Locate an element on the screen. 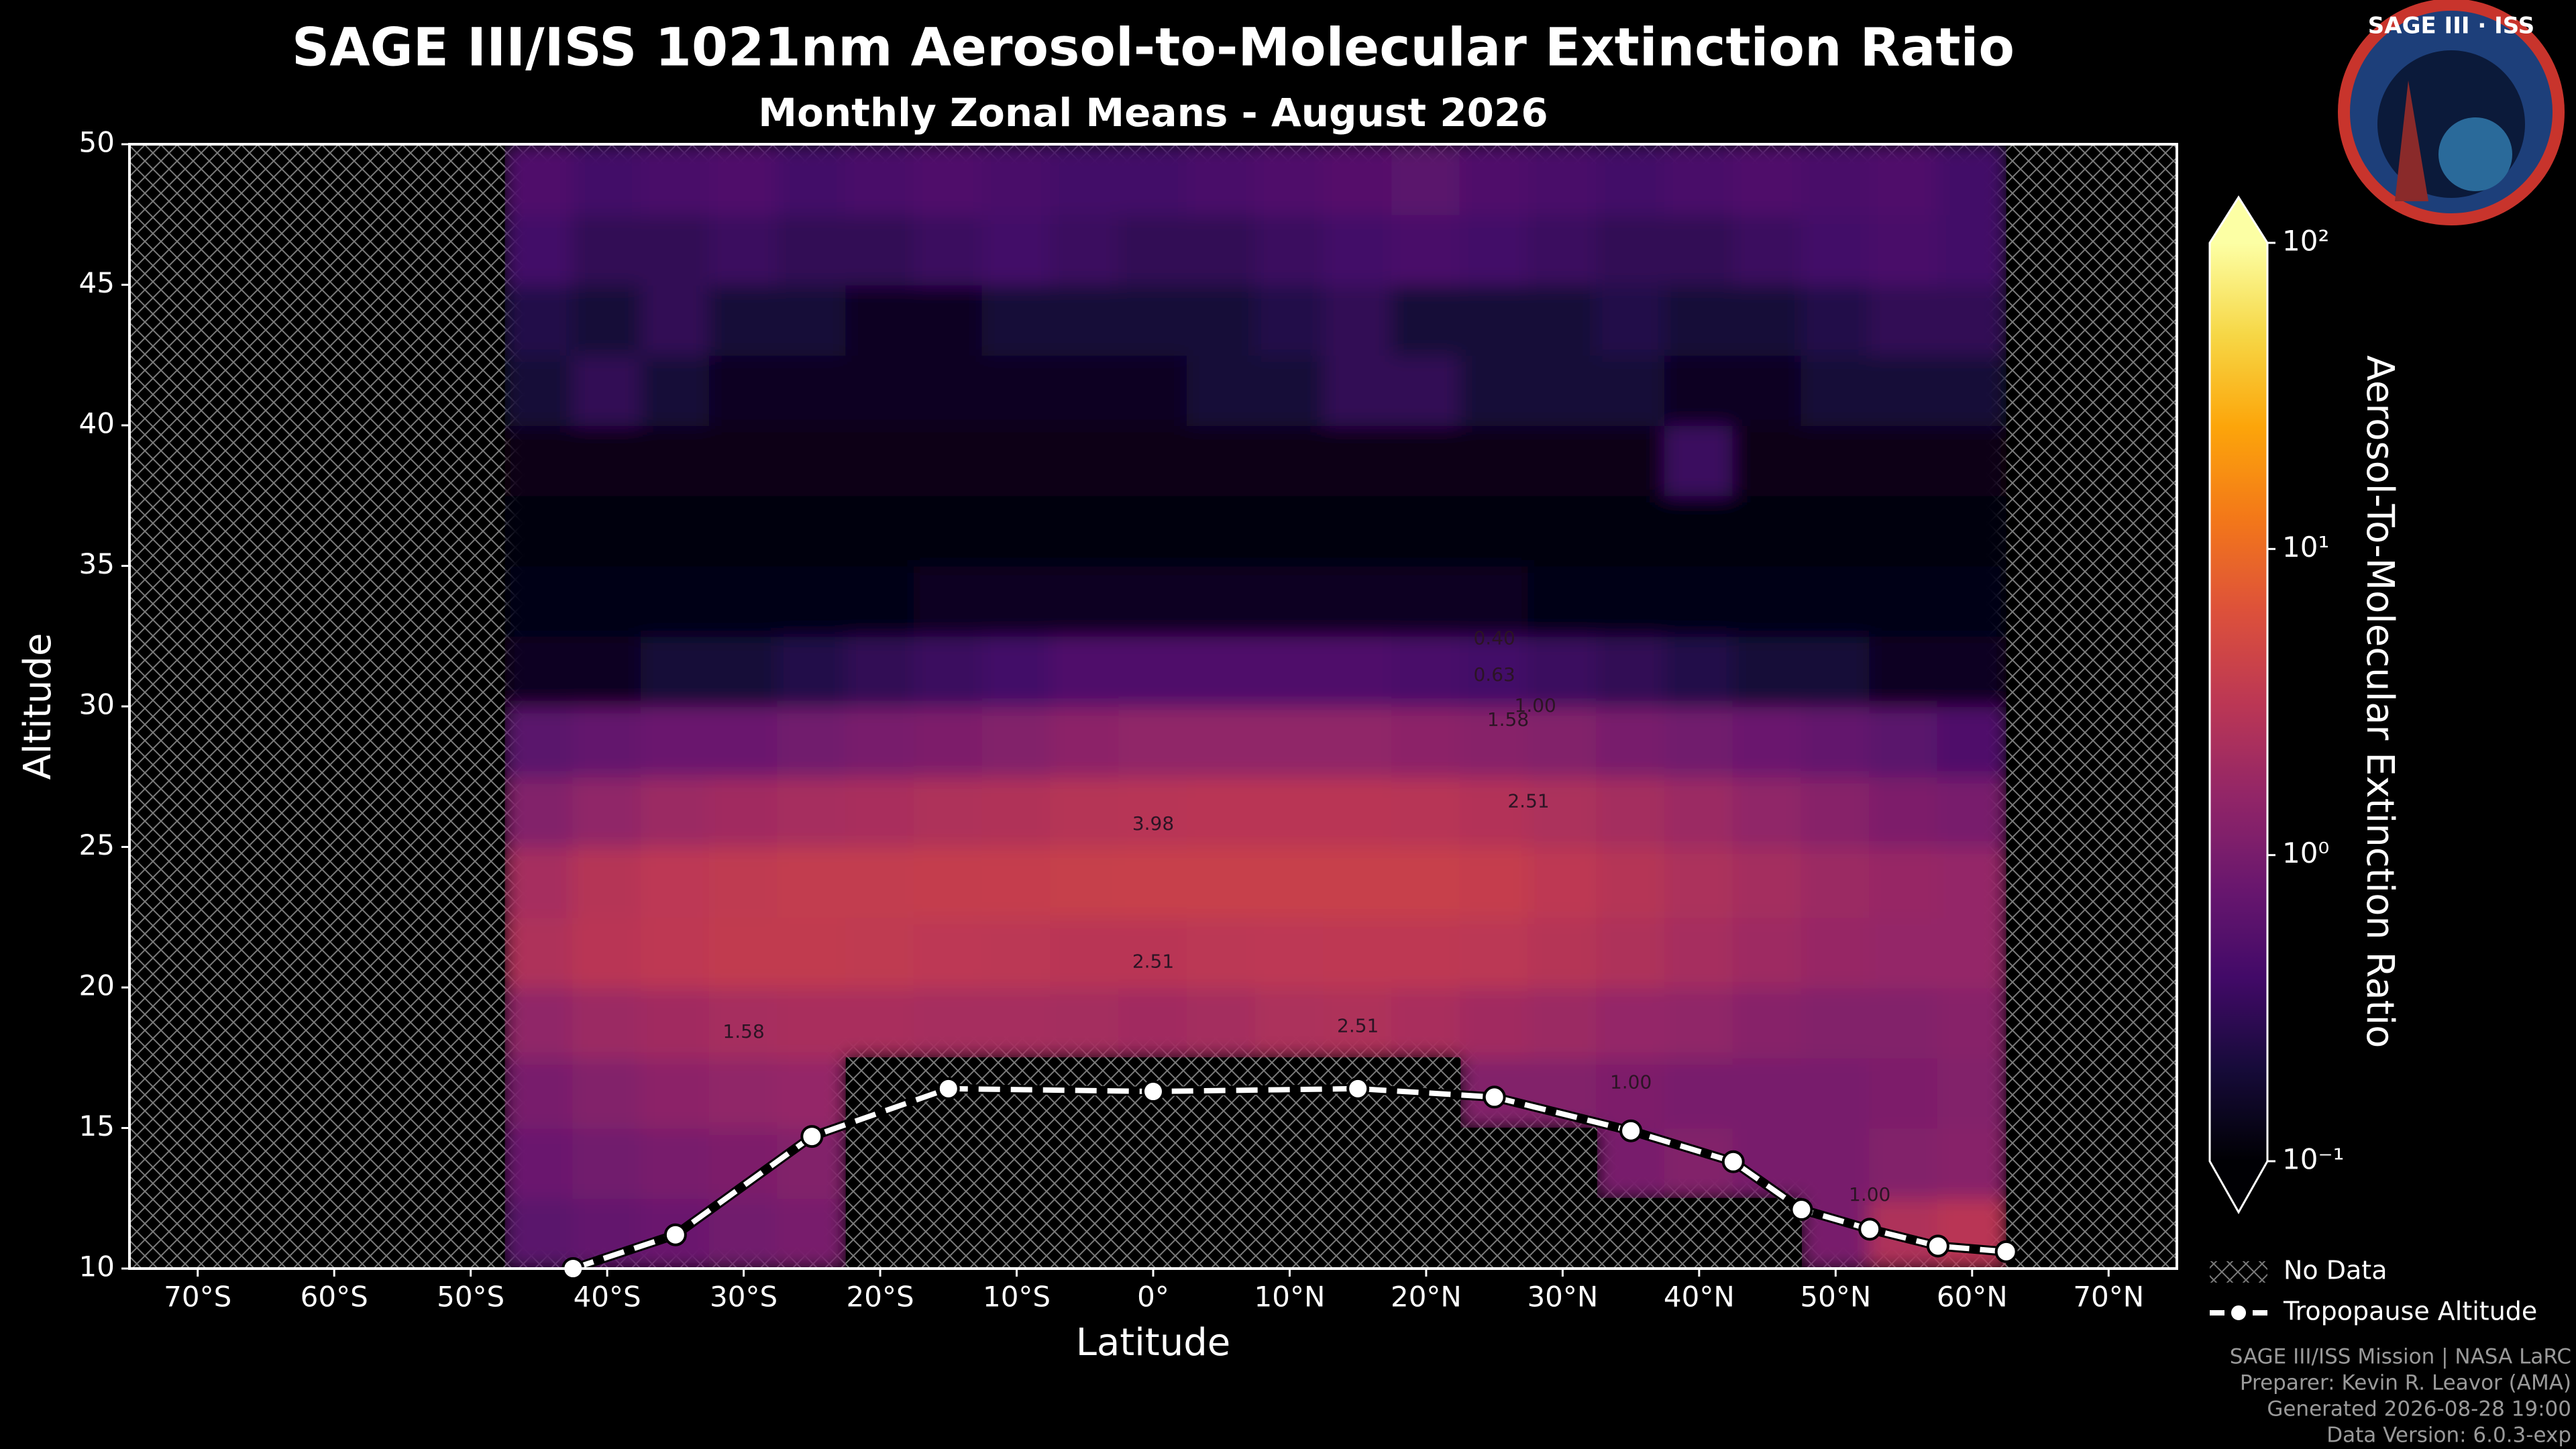 This screenshot has height=1449, width=2576. contour-label: 0.63 is located at coordinates (1494, 674).